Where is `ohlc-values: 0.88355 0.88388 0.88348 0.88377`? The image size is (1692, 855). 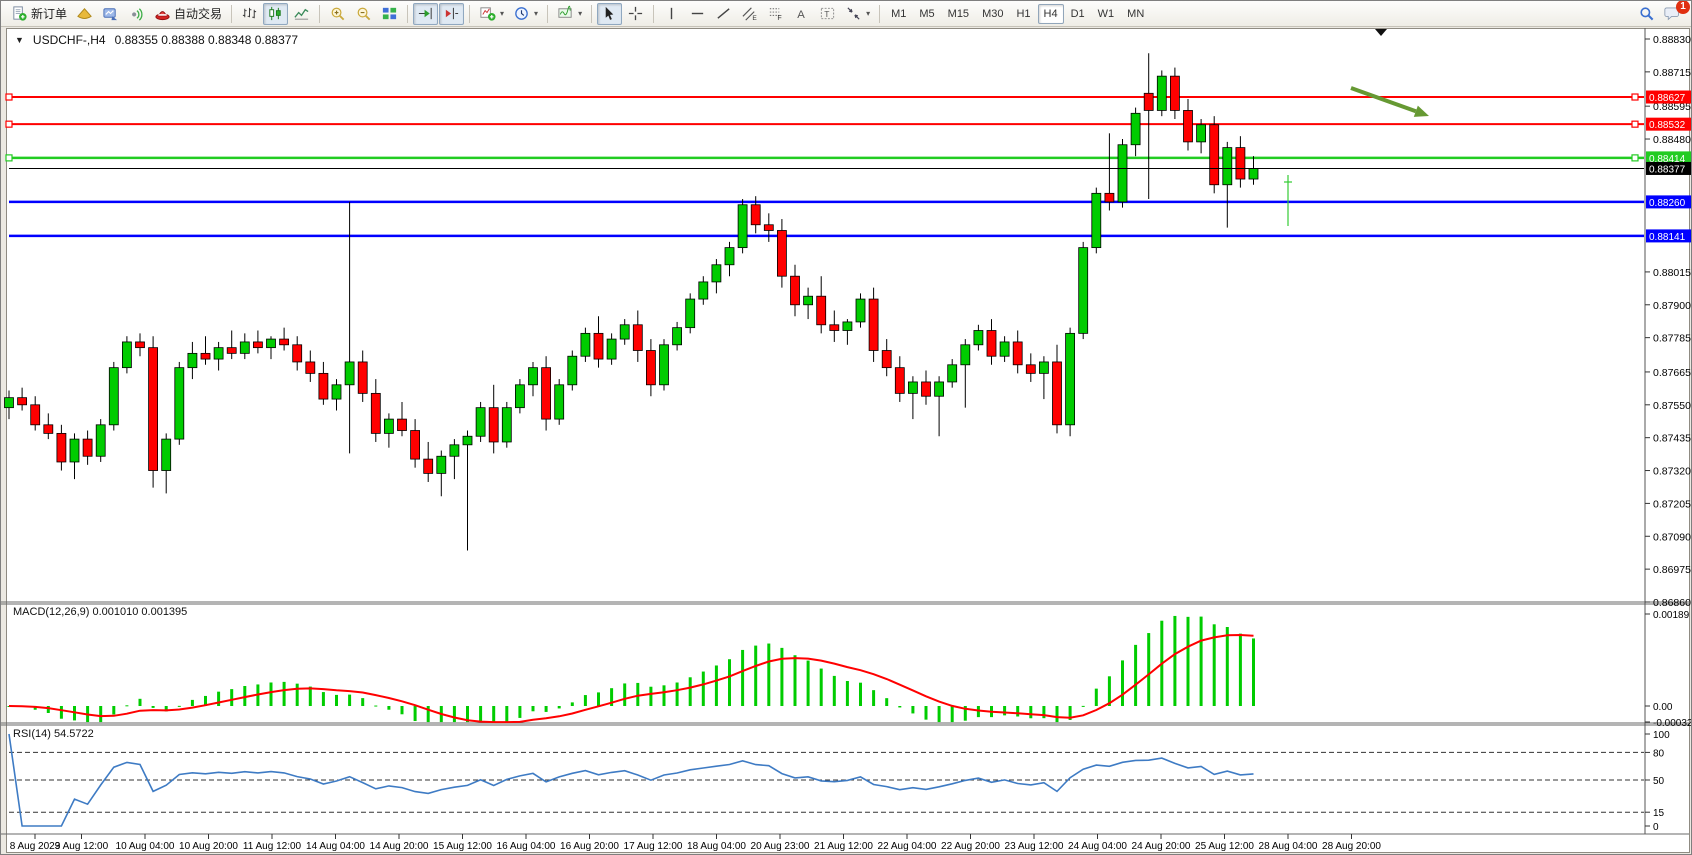
ohlc-values: 0.88355 0.88388 0.88348 0.88377 is located at coordinates (206, 40).